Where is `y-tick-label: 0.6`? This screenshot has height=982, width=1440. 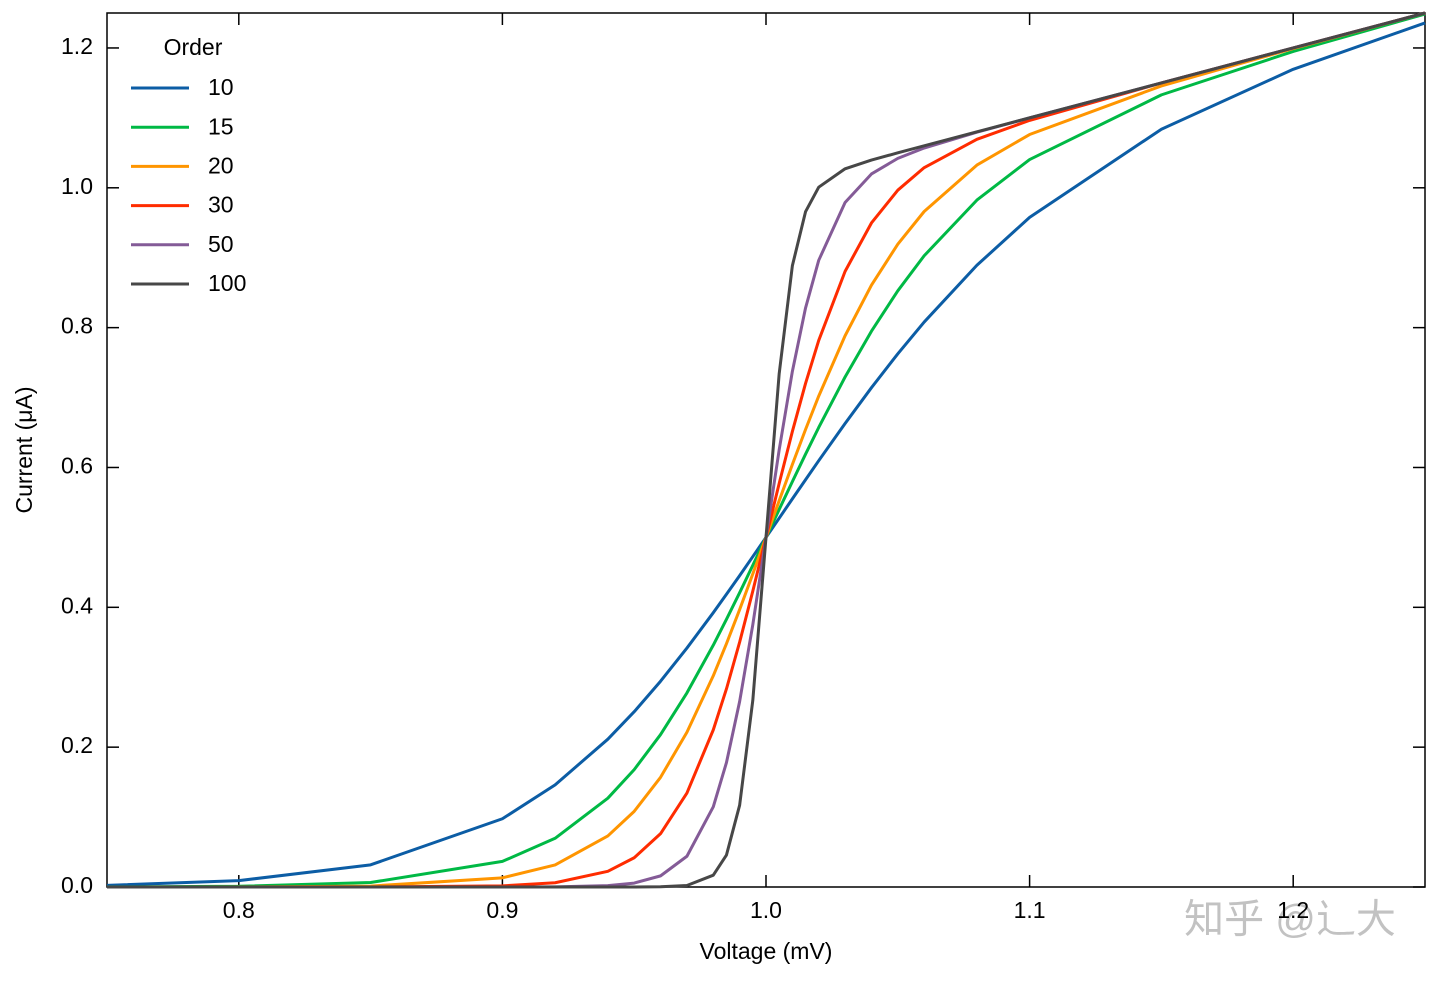
y-tick-label: 0.6 is located at coordinates (77, 466).